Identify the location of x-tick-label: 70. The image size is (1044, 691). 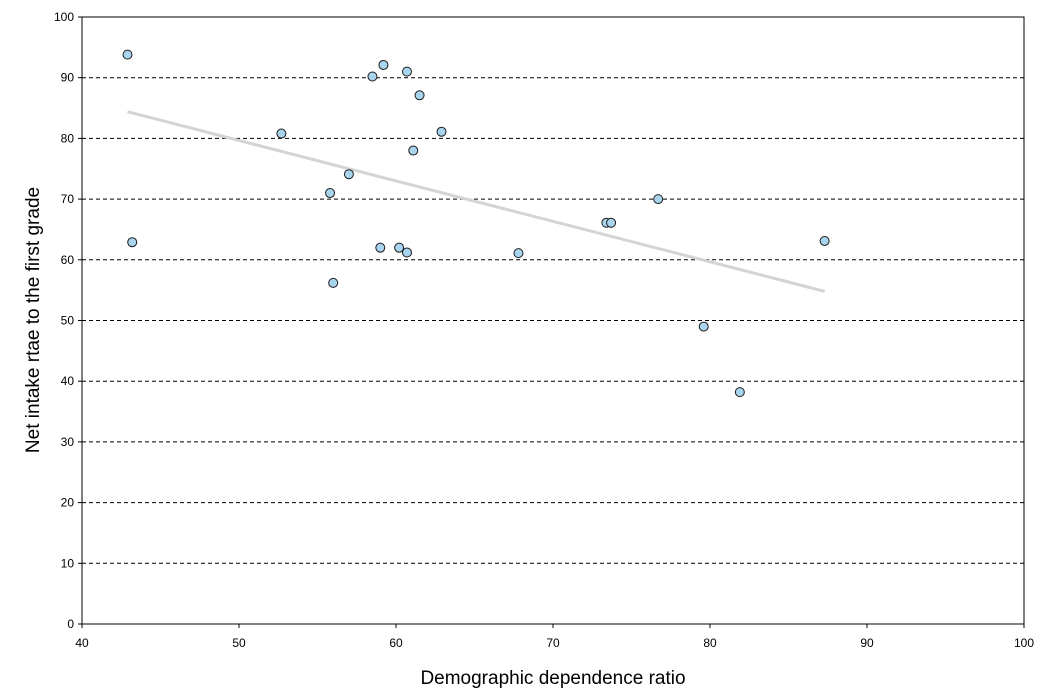
(553, 643).